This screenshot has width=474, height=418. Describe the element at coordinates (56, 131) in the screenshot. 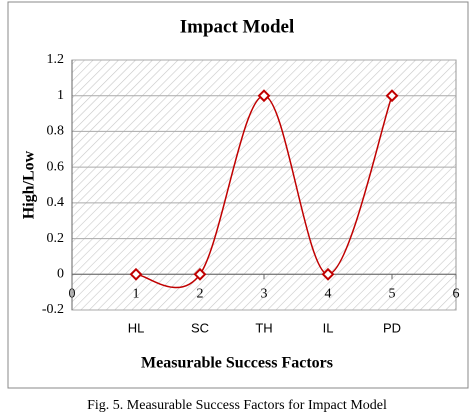

I see `y-tick-label: 0.8` at that location.